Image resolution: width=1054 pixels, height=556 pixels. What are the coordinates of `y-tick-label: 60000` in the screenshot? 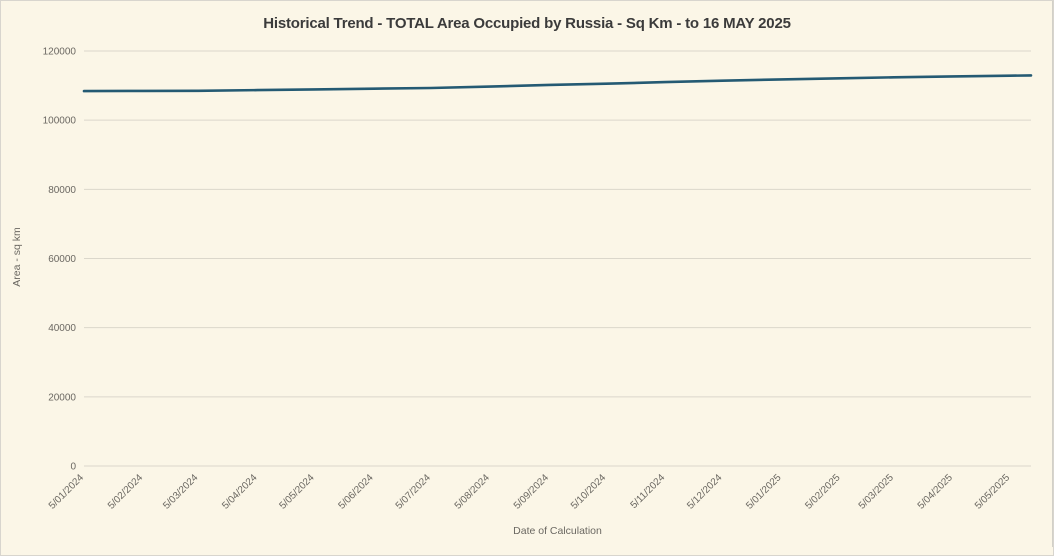 It's located at (62, 259).